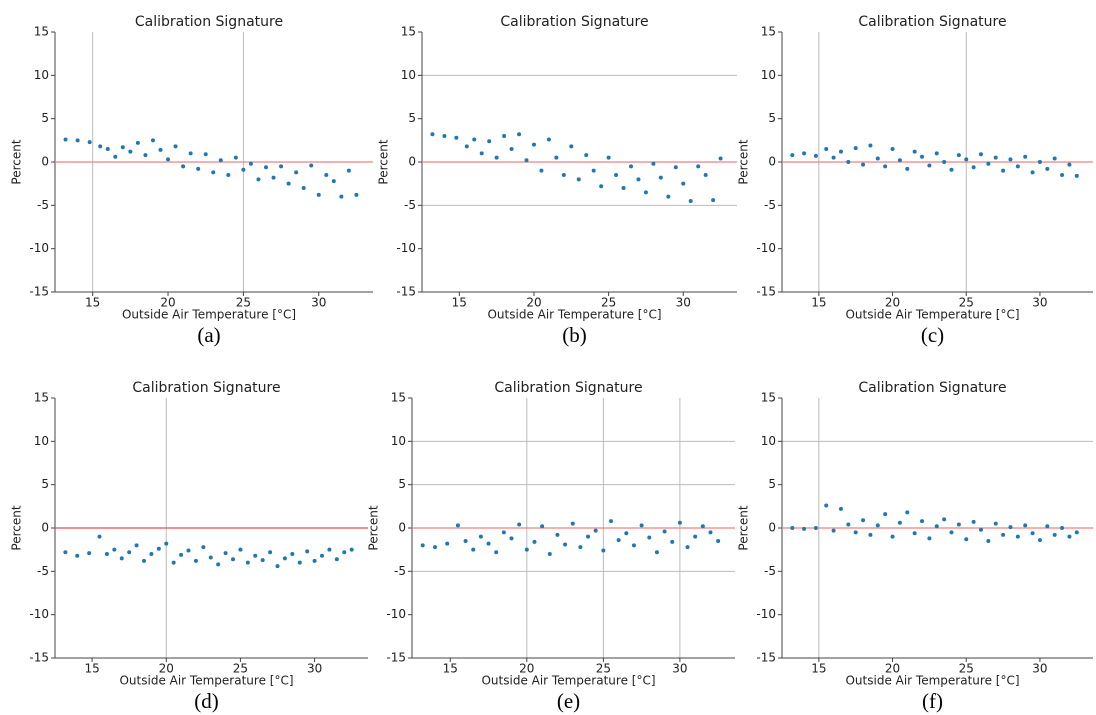 The height and width of the screenshot is (715, 1096). I want to click on panel-caption: (a), so click(208, 335).